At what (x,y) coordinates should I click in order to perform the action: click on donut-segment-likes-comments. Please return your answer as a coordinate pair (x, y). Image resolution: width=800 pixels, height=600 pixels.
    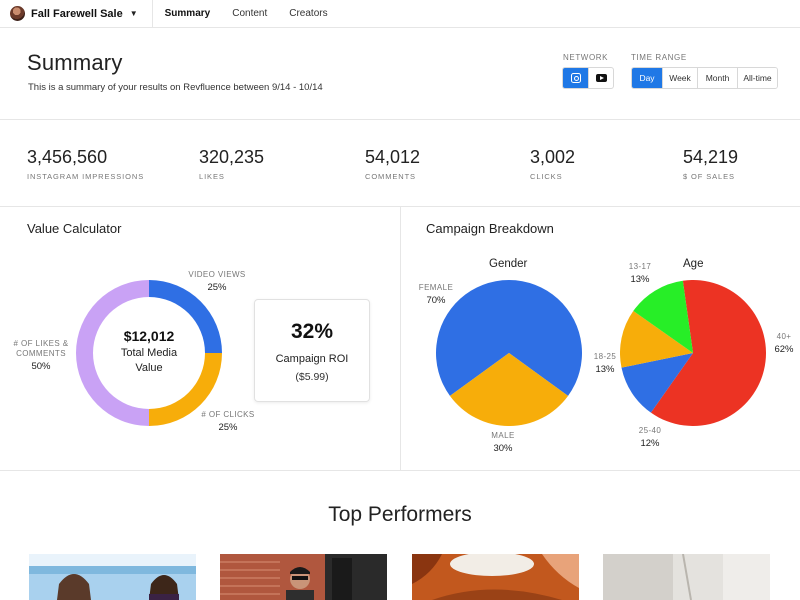
    Looking at the image, I should click on (112, 353).